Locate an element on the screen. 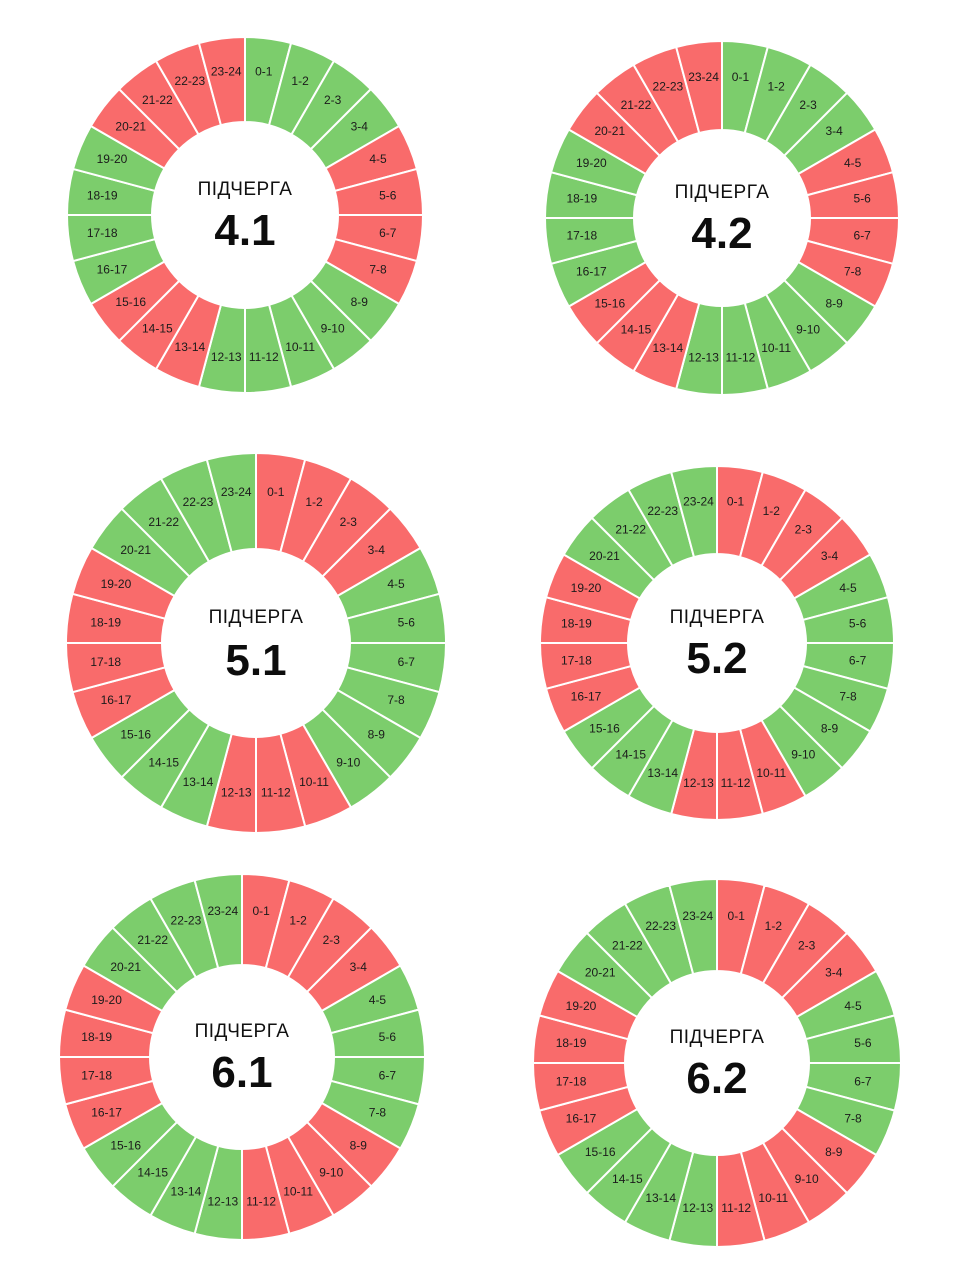 The image size is (960, 1280). subgroup-number: 6.2 is located at coordinates (716, 1078).